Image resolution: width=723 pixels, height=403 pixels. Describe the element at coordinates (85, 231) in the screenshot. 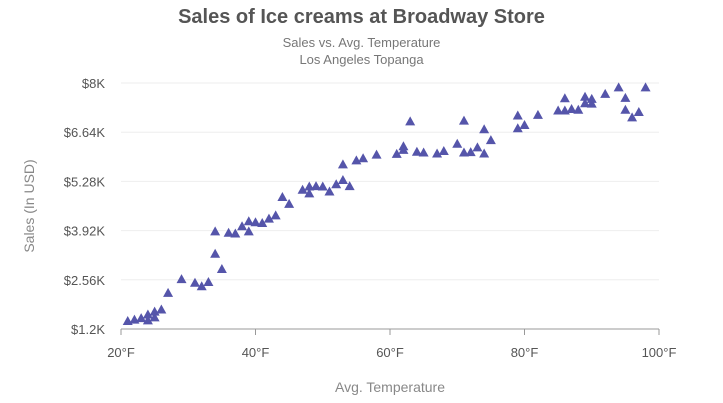

I see `y-tick-label: $3.92K` at that location.